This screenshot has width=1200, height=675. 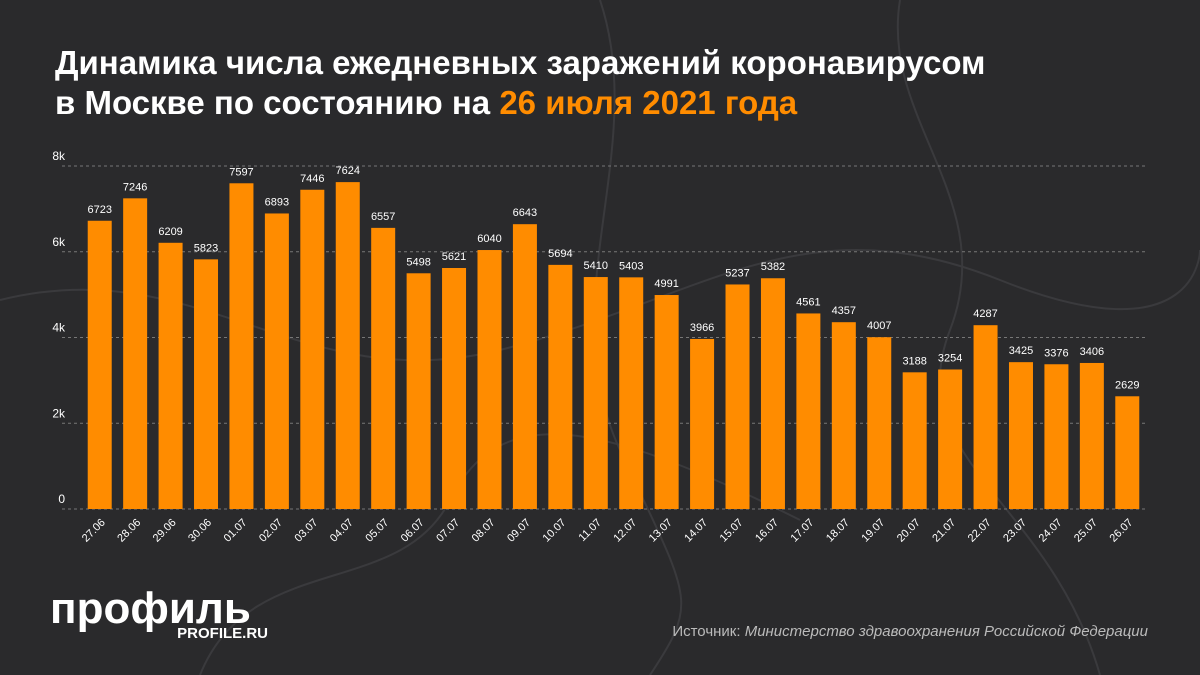 I want to click on value-label: 2629, so click(x=1127, y=385).